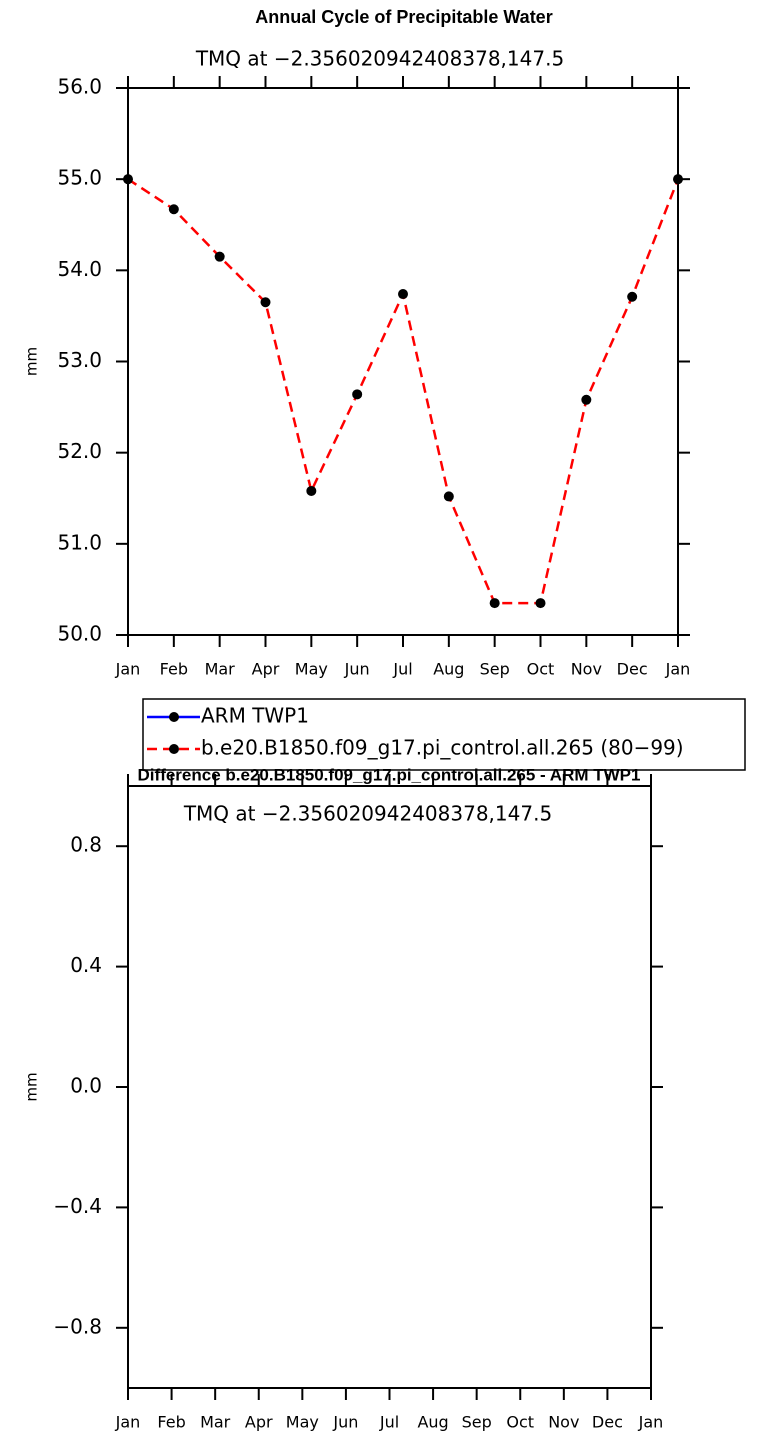 The width and height of the screenshot is (778, 1439). Describe the element at coordinates (86, 965) in the screenshot. I see `y-tick-label: 0.4` at that location.